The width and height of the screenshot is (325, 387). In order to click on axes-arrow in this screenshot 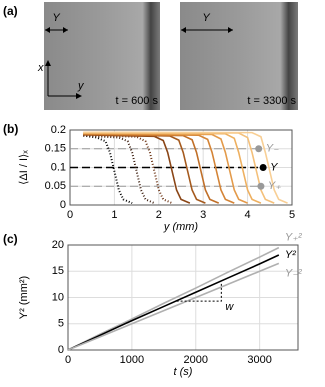, I will do `click(63, 79)`.